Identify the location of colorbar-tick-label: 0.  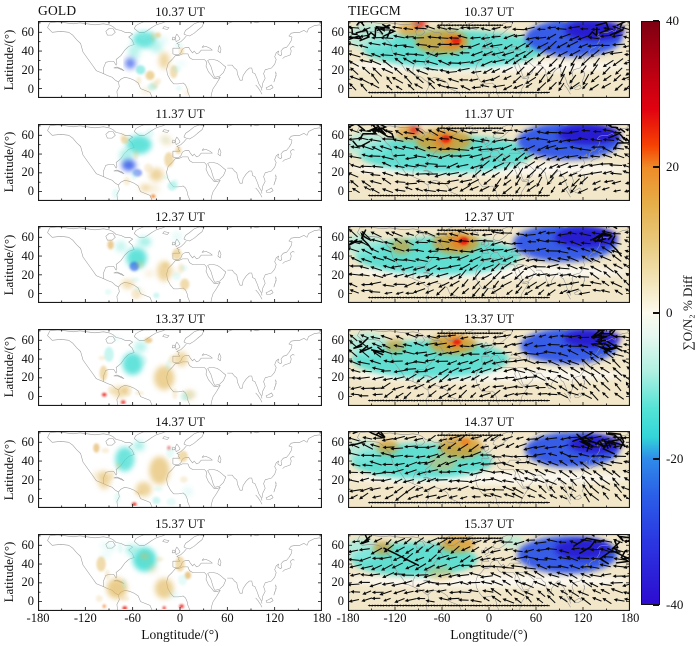
(669, 312).